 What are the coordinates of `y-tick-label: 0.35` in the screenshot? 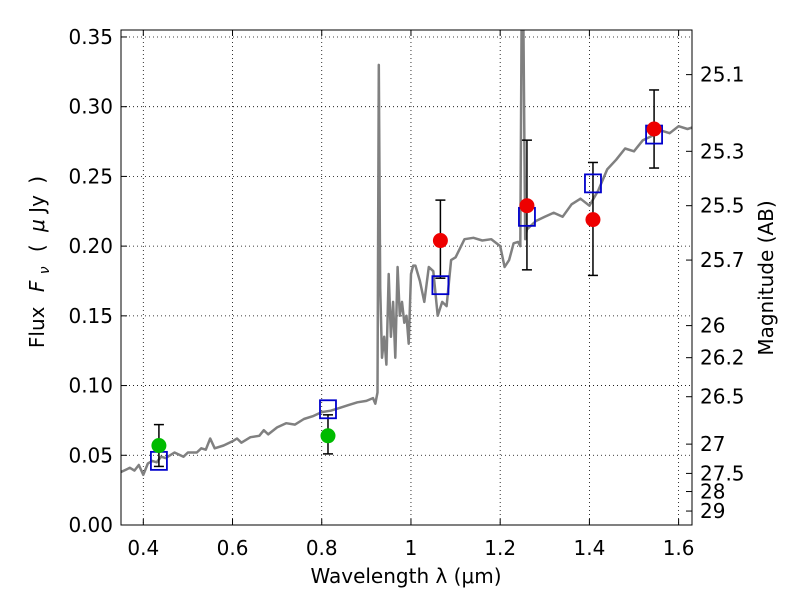 It's located at (90, 37).